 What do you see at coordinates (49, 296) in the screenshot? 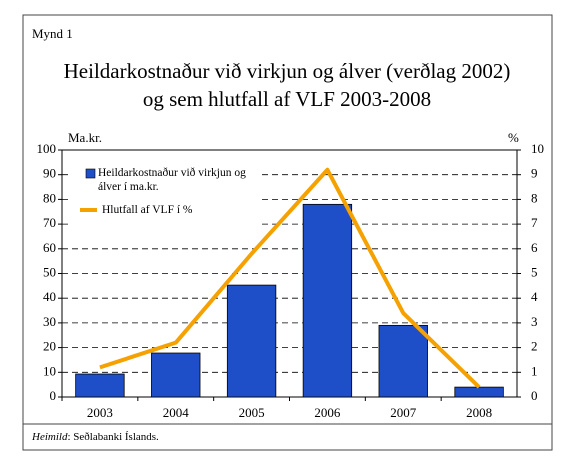
I see `y-tick-label: 40` at bounding box center [49, 296].